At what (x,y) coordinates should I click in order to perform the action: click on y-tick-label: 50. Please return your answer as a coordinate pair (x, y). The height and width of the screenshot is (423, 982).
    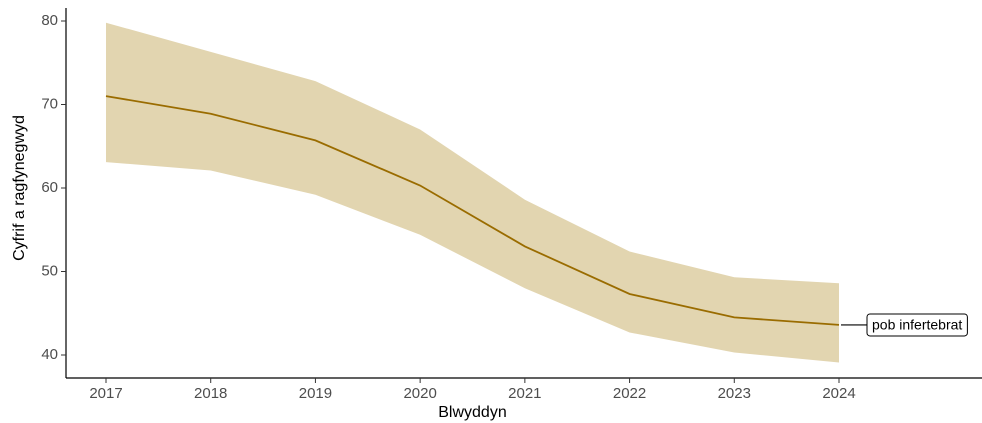
    Looking at the image, I should click on (49, 270).